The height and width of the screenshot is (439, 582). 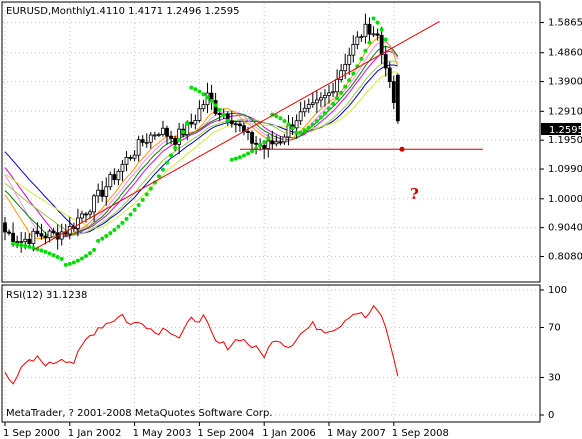 I want to click on rsi-tick-label: 30, so click(x=554, y=378).